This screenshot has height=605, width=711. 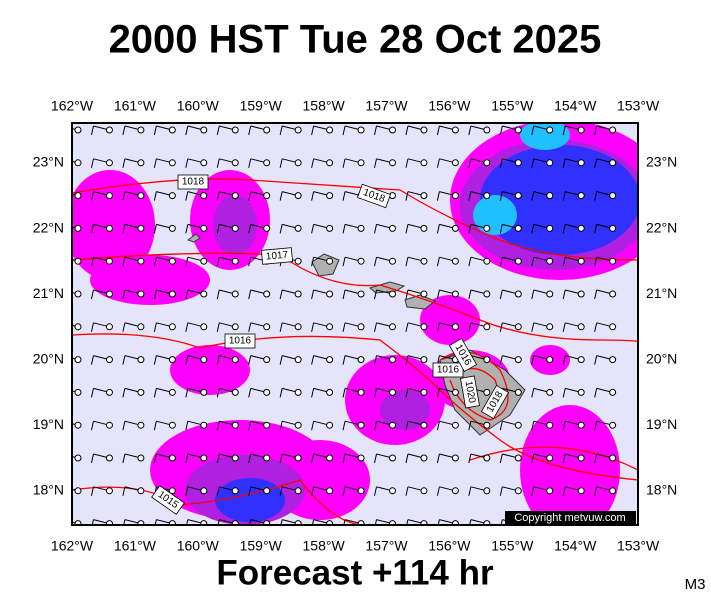 I want to click on lon-label: 154°W, so click(x=575, y=546).